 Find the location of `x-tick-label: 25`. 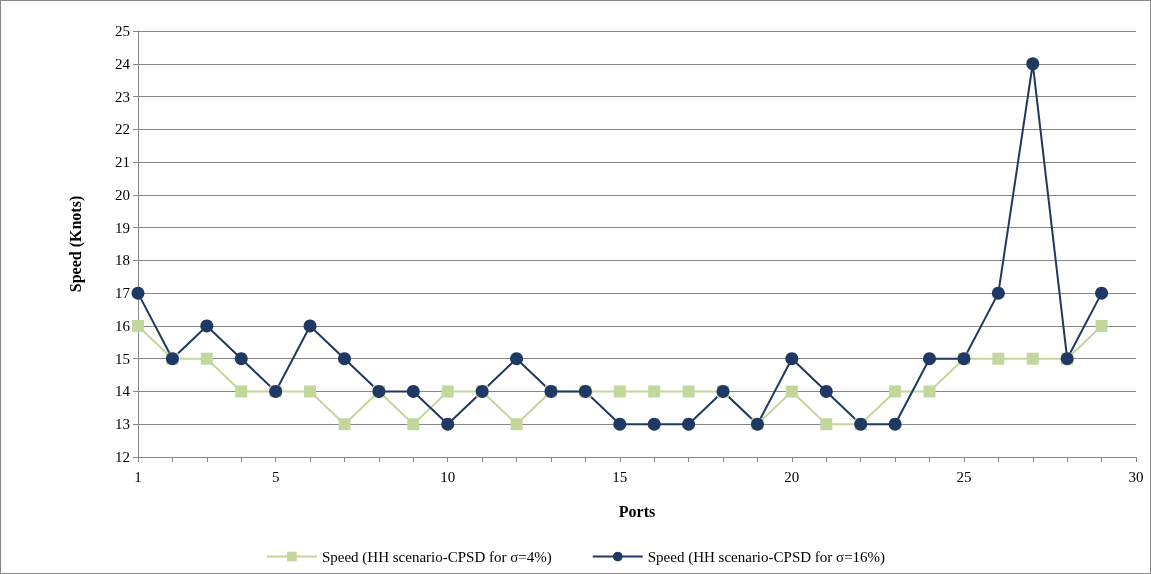

x-tick-label: 25 is located at coordinates (964, 476).